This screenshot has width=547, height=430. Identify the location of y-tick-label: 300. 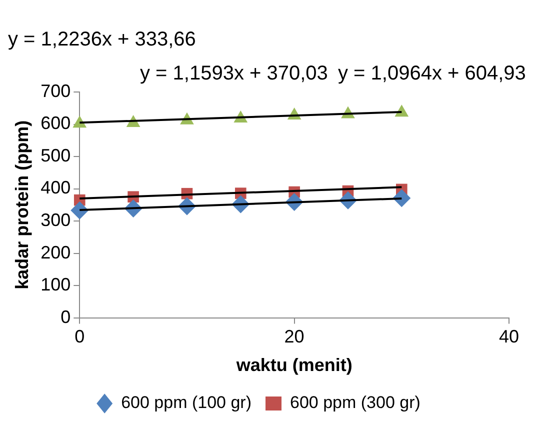
(55, 220).